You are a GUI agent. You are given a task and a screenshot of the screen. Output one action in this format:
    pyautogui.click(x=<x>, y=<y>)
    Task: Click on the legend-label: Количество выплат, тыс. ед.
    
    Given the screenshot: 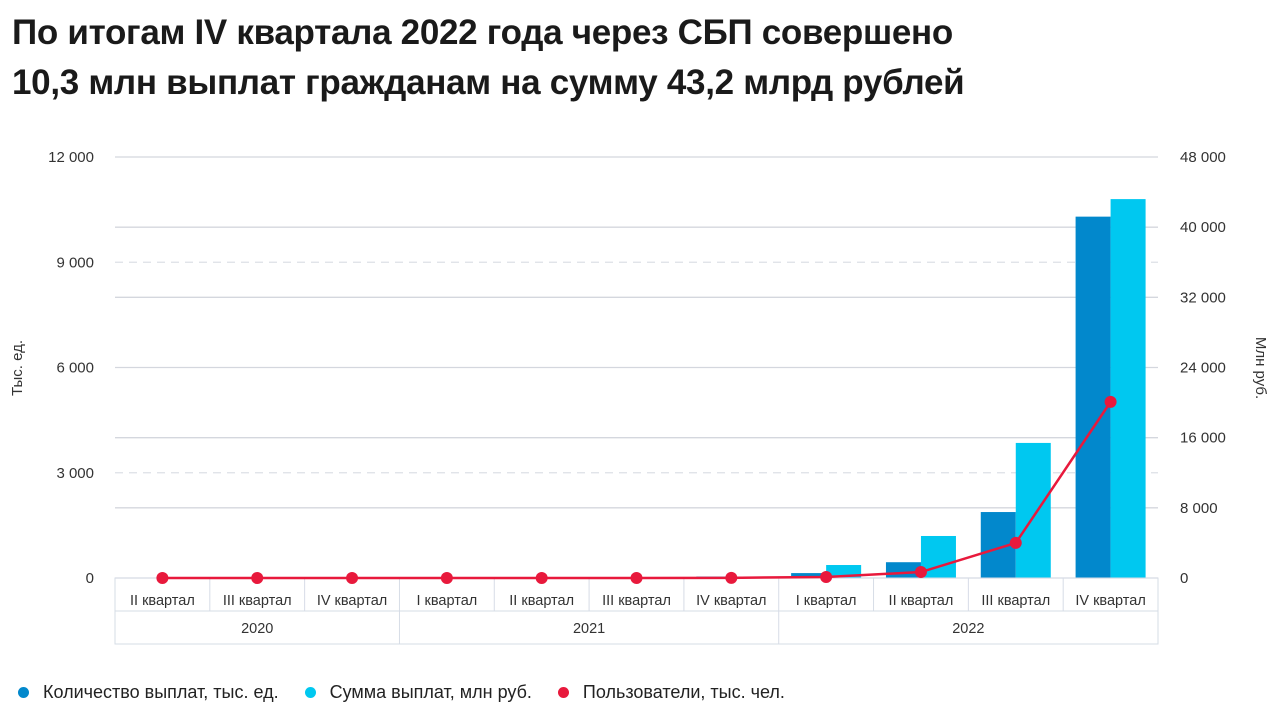 What is the action you would take?
    pyautogui.click(x=161, y=692)
    